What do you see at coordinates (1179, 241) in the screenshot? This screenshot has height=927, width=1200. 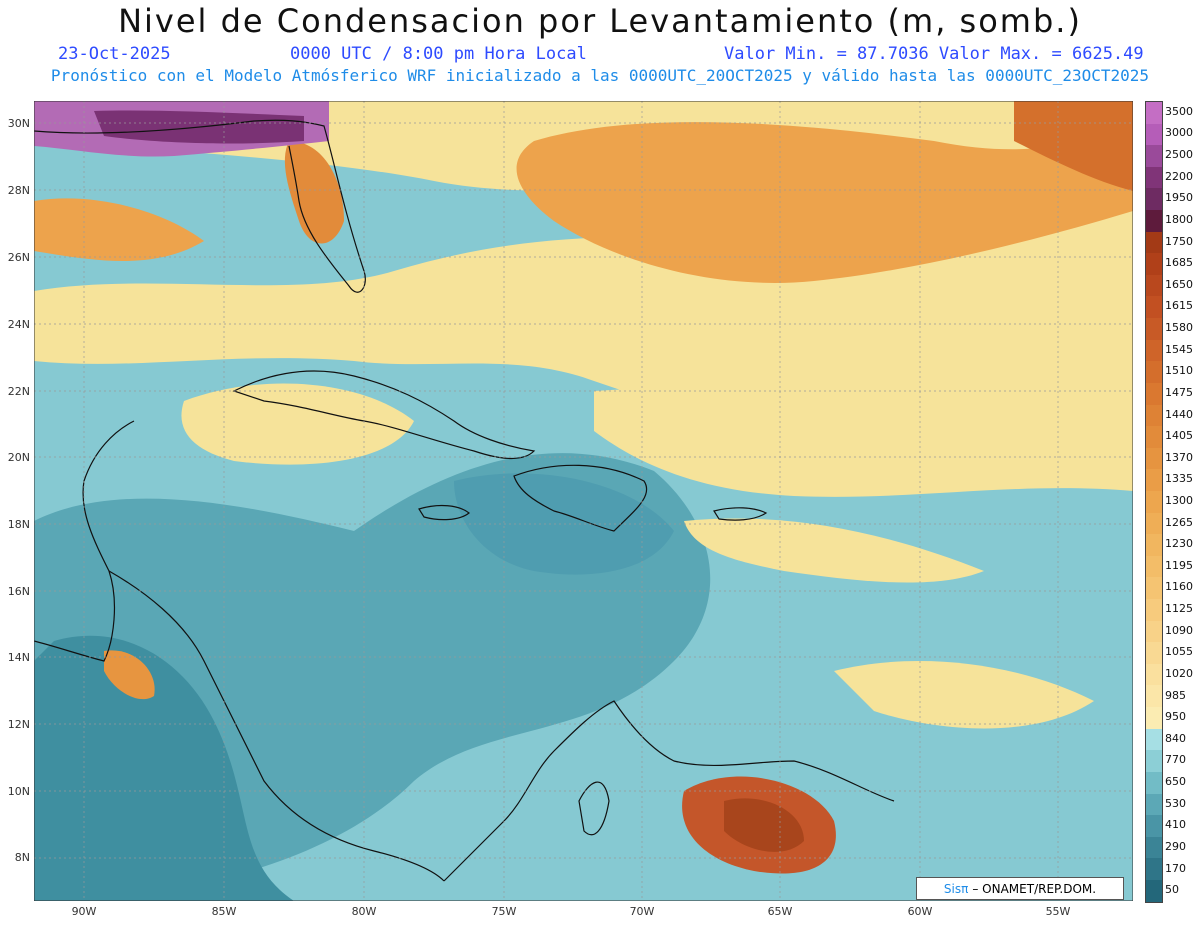 I see `colorbar-label: 1750` at bounding box center [1179, 241].